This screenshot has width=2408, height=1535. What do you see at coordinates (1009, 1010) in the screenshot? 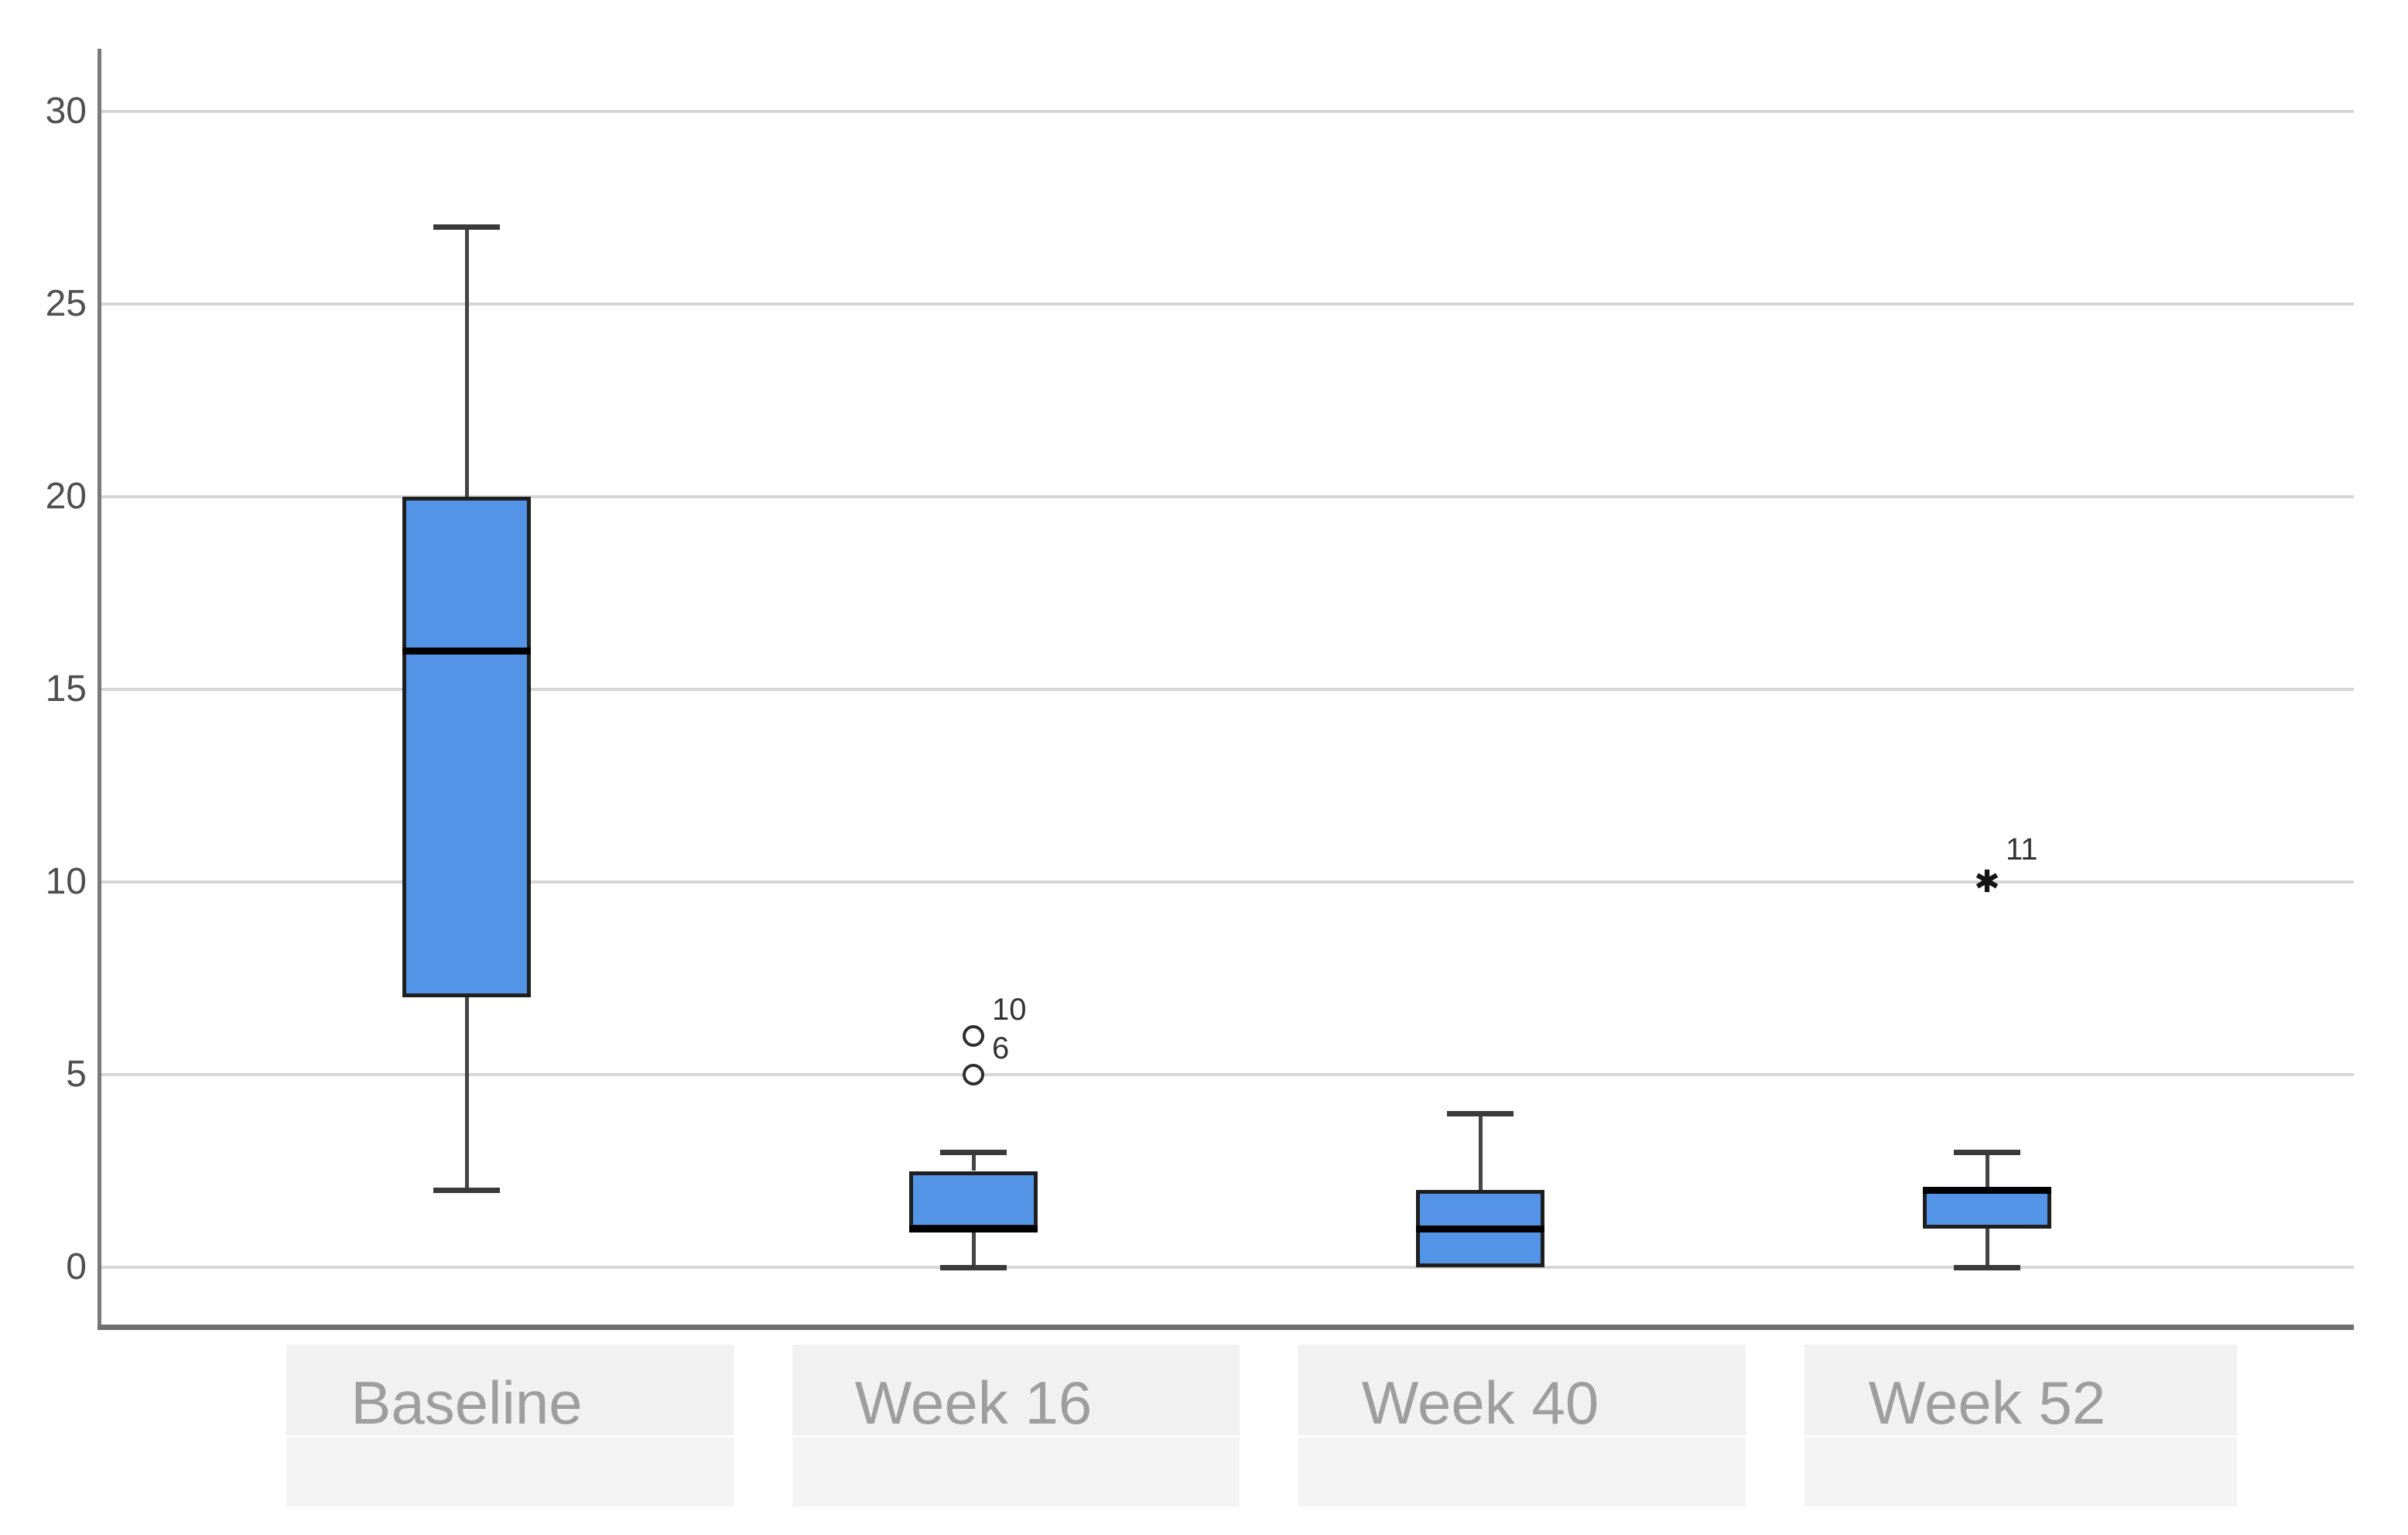
I see `outlier-case-label: 10` at bounding box center [1009, 1010].